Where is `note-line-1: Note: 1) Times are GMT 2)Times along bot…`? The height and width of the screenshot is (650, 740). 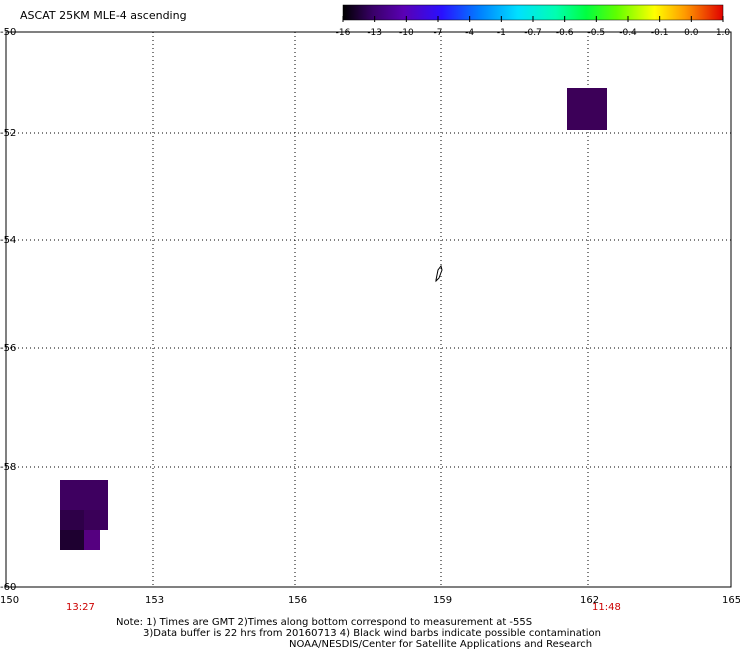
note-line-1: Note: 1) Times are GMT 2)Times along bot… is located at coordinates (324, 622).